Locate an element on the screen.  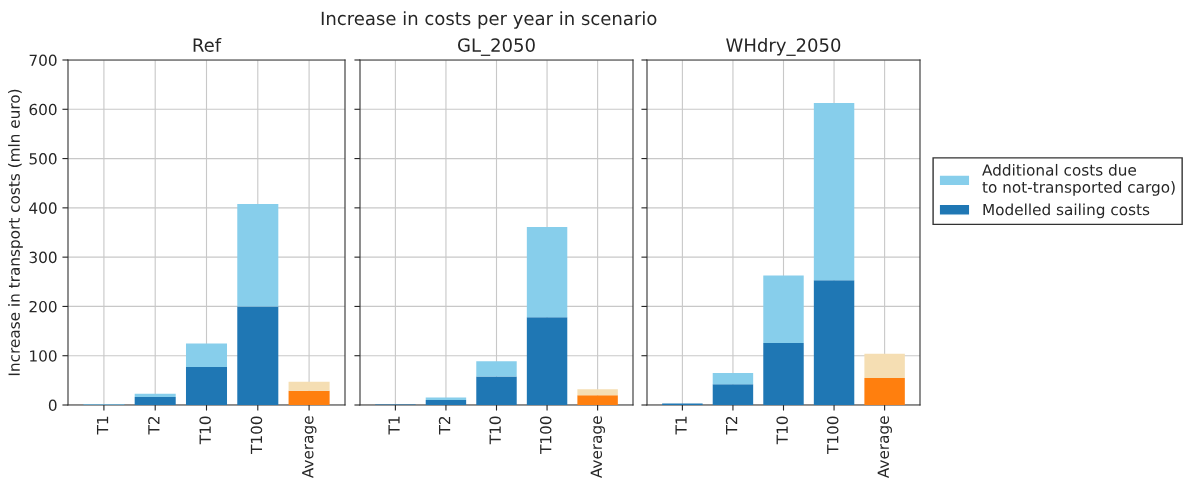
y-tick-label: 200 is located at coordinates (43, 306).